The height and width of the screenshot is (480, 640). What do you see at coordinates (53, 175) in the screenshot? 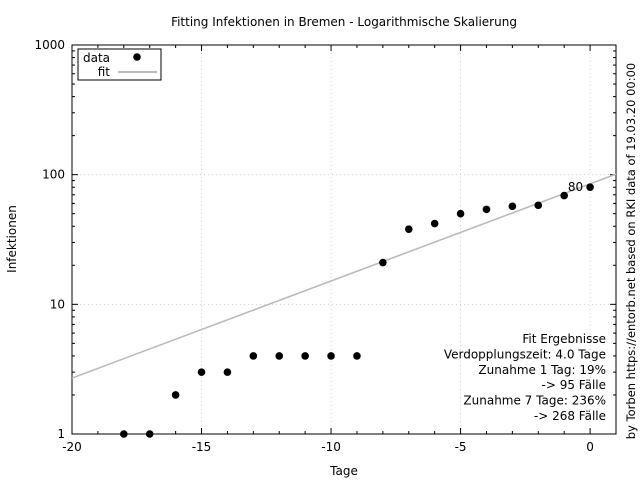
I see `y-tick-label: 100` at bounding box center [53, 175].